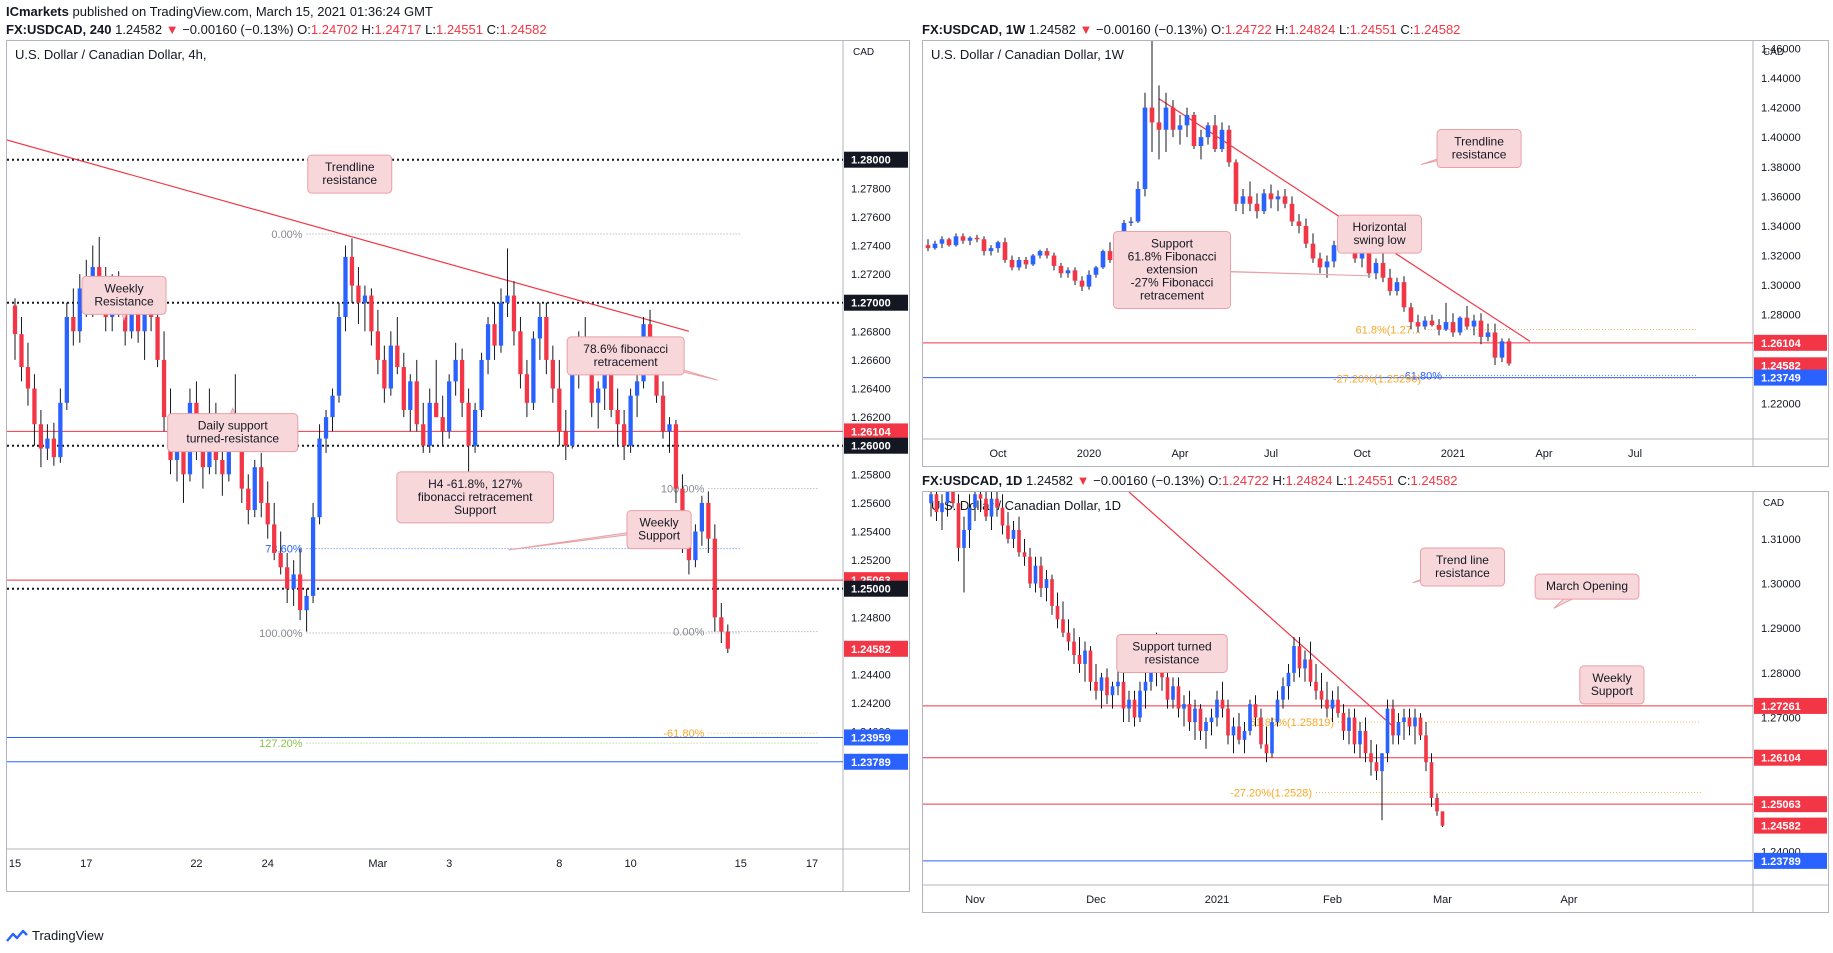 The image size is (1833, 953). I want to click on price-tag-label: 1.23749, so click(1781, 379).